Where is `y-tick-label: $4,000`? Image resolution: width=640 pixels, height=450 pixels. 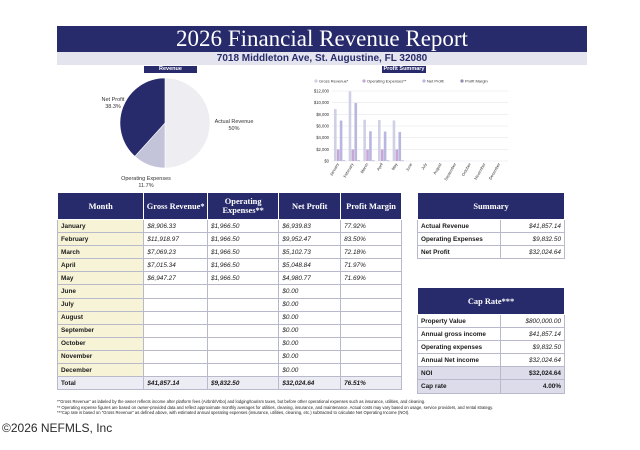 y-tick-label: $4,000 is located at coordinates (322, 137).